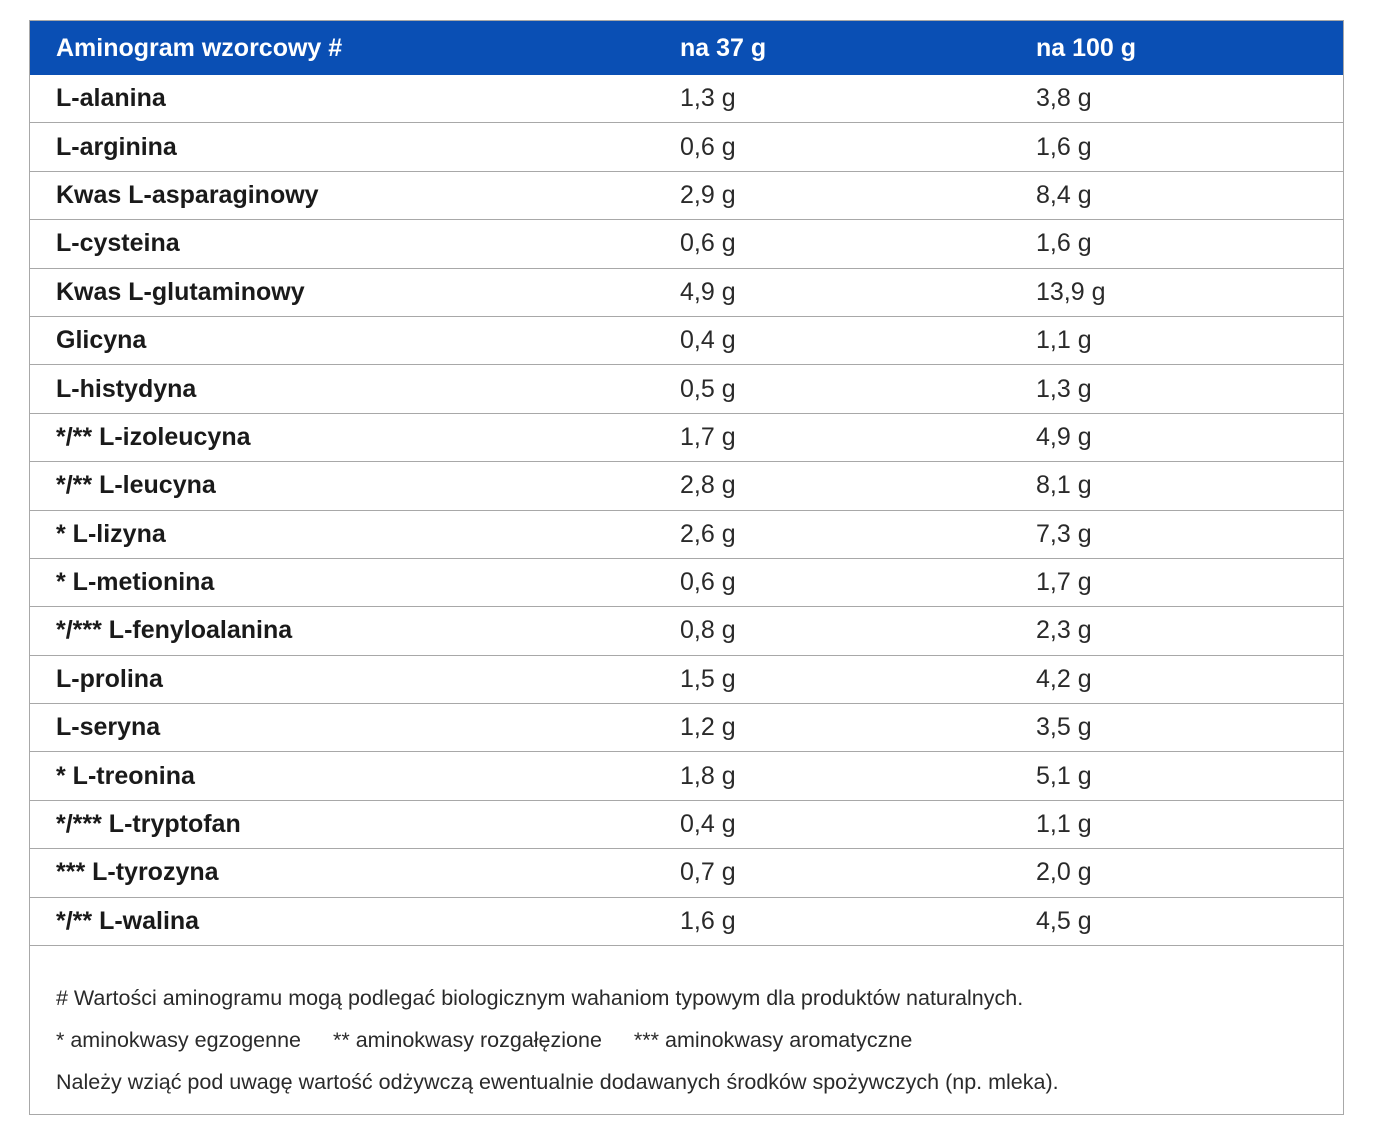  I want to click on amino-acid-name: */** L-leucyna, so click(136, 485).